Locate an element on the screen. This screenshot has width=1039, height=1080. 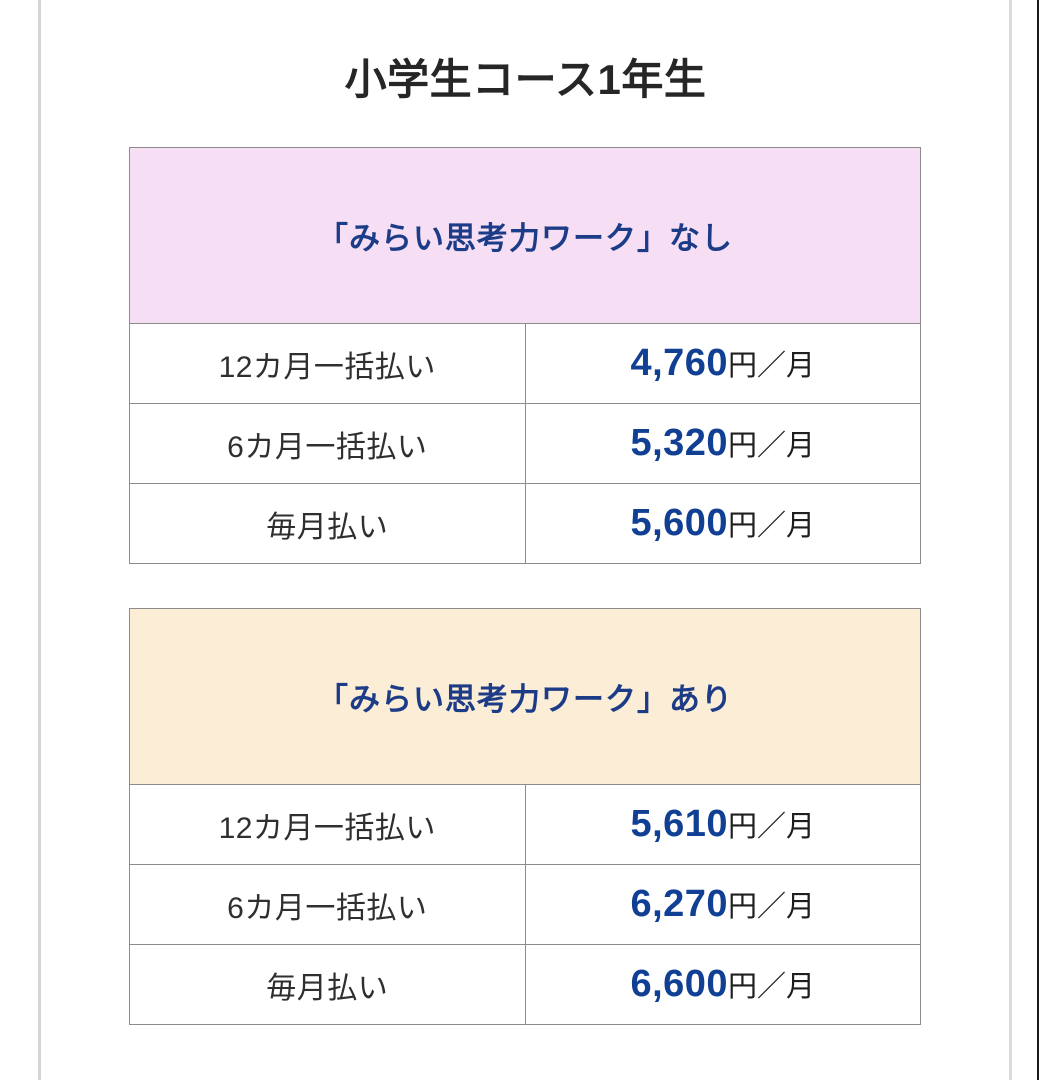
page-title: 小学生コース1年生 is located at coordinates (525, 79).